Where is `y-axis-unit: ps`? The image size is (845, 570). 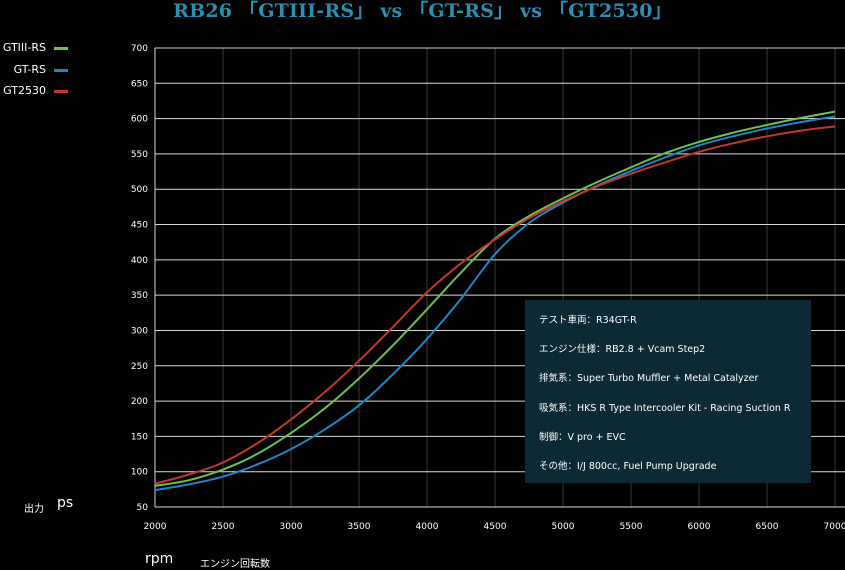
y-axis-unit: ps is located at coordinates (65, 503).